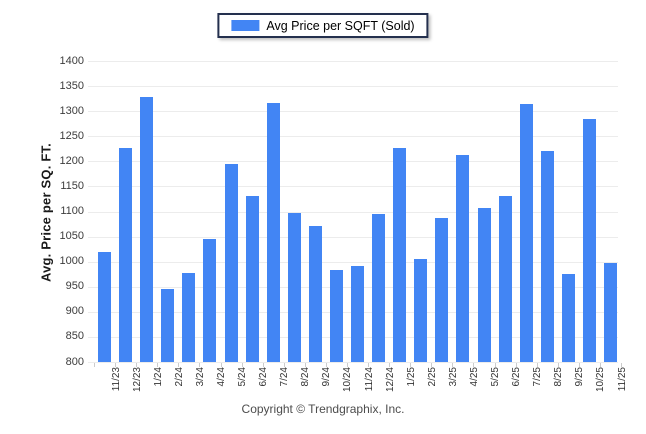 The width and height of the screenshot is (646, 434). I want to click on bar-9/24, so click(315, 293).